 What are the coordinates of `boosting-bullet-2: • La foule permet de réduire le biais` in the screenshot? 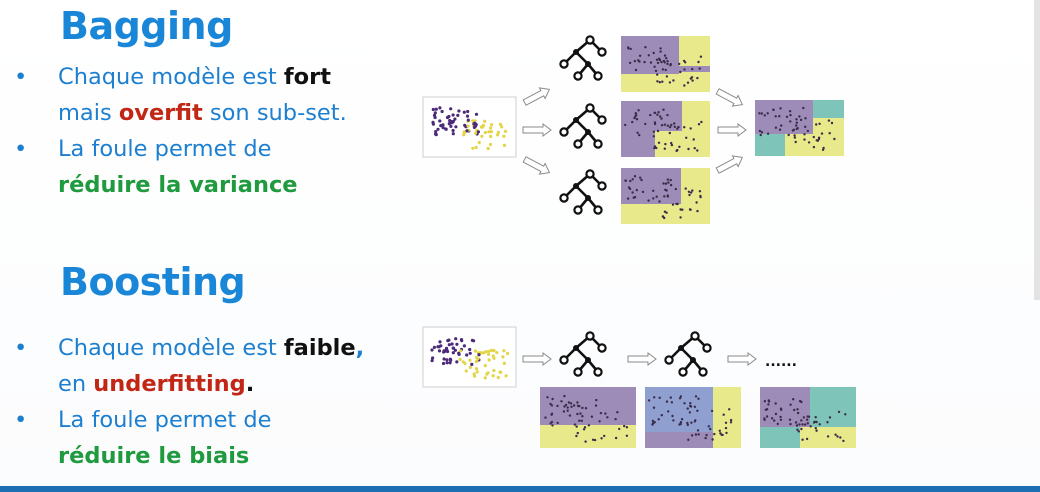 It's located at (189, 438).